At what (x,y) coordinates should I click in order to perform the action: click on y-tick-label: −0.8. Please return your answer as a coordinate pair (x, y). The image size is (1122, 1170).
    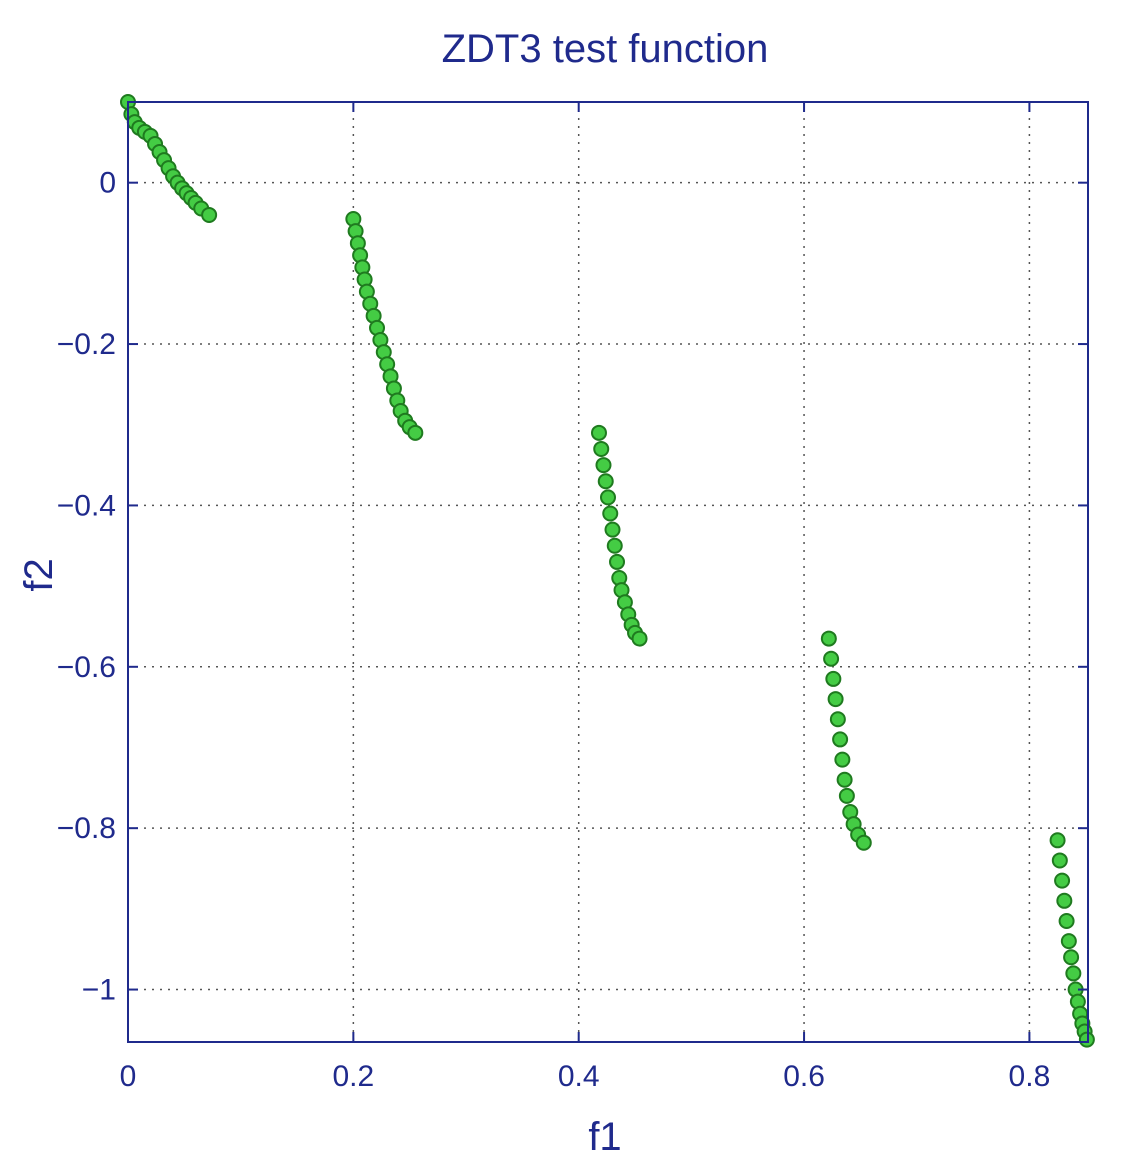
    Looking at the image, I should click on (86, 828).